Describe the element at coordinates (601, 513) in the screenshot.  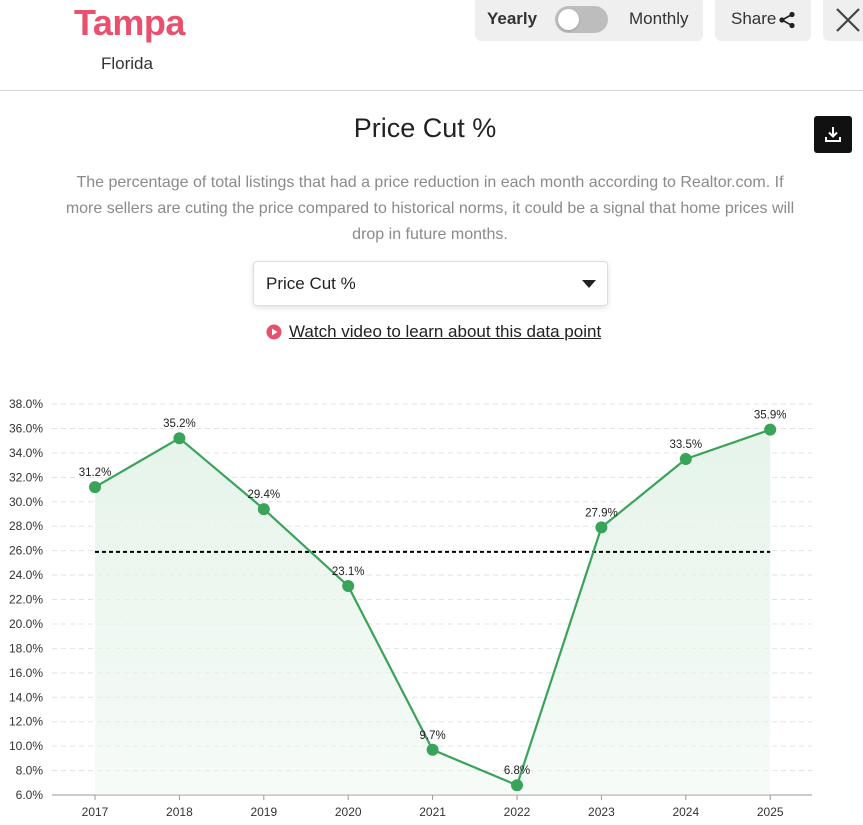
I see `data-label: 27.9%` at that location.